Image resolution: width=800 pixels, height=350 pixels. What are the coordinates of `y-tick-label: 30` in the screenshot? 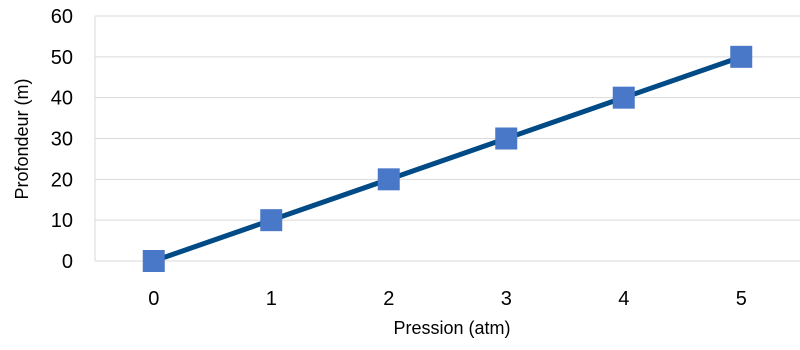 It's located at (62, 140).